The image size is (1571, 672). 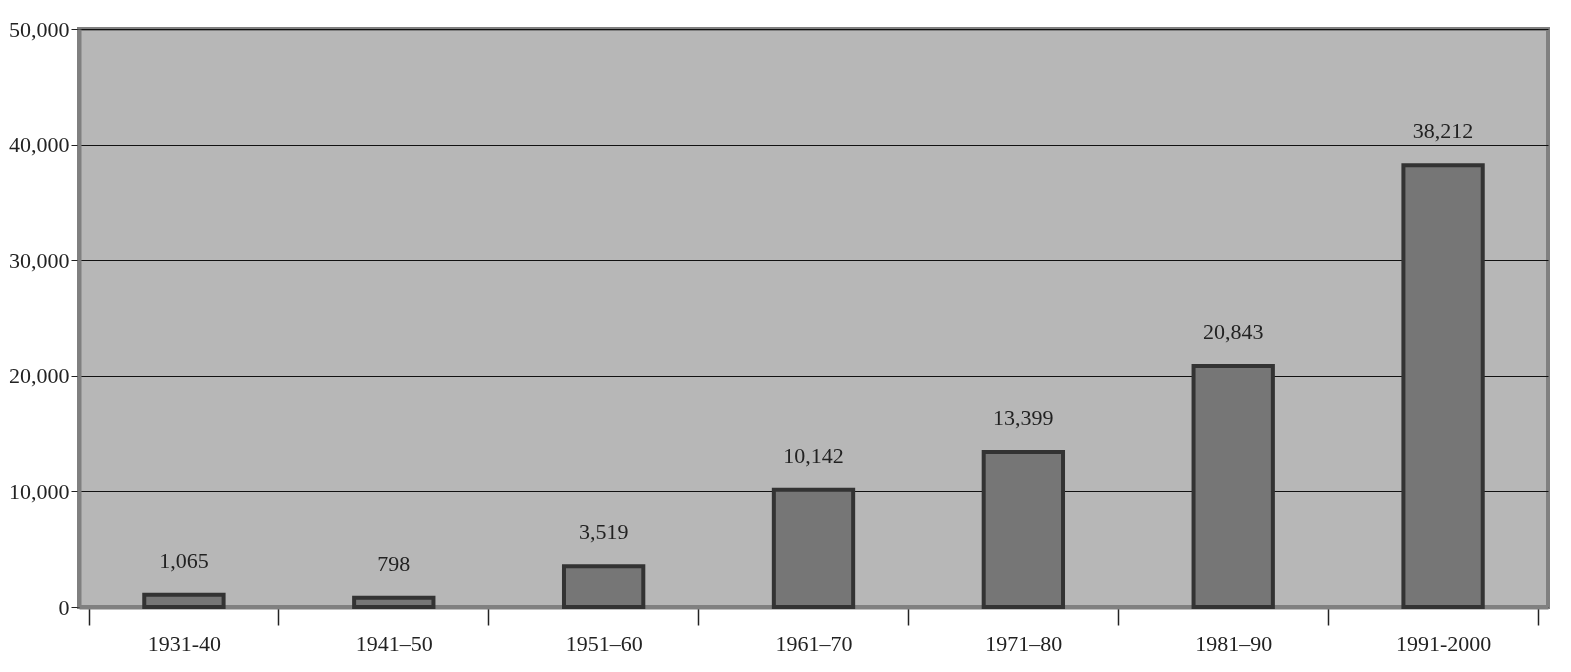 What do you see at coordinates (1234, 643) in the screenshot?
I see `x-tick-label: 1981–90` at bounding box center [1234, 643].